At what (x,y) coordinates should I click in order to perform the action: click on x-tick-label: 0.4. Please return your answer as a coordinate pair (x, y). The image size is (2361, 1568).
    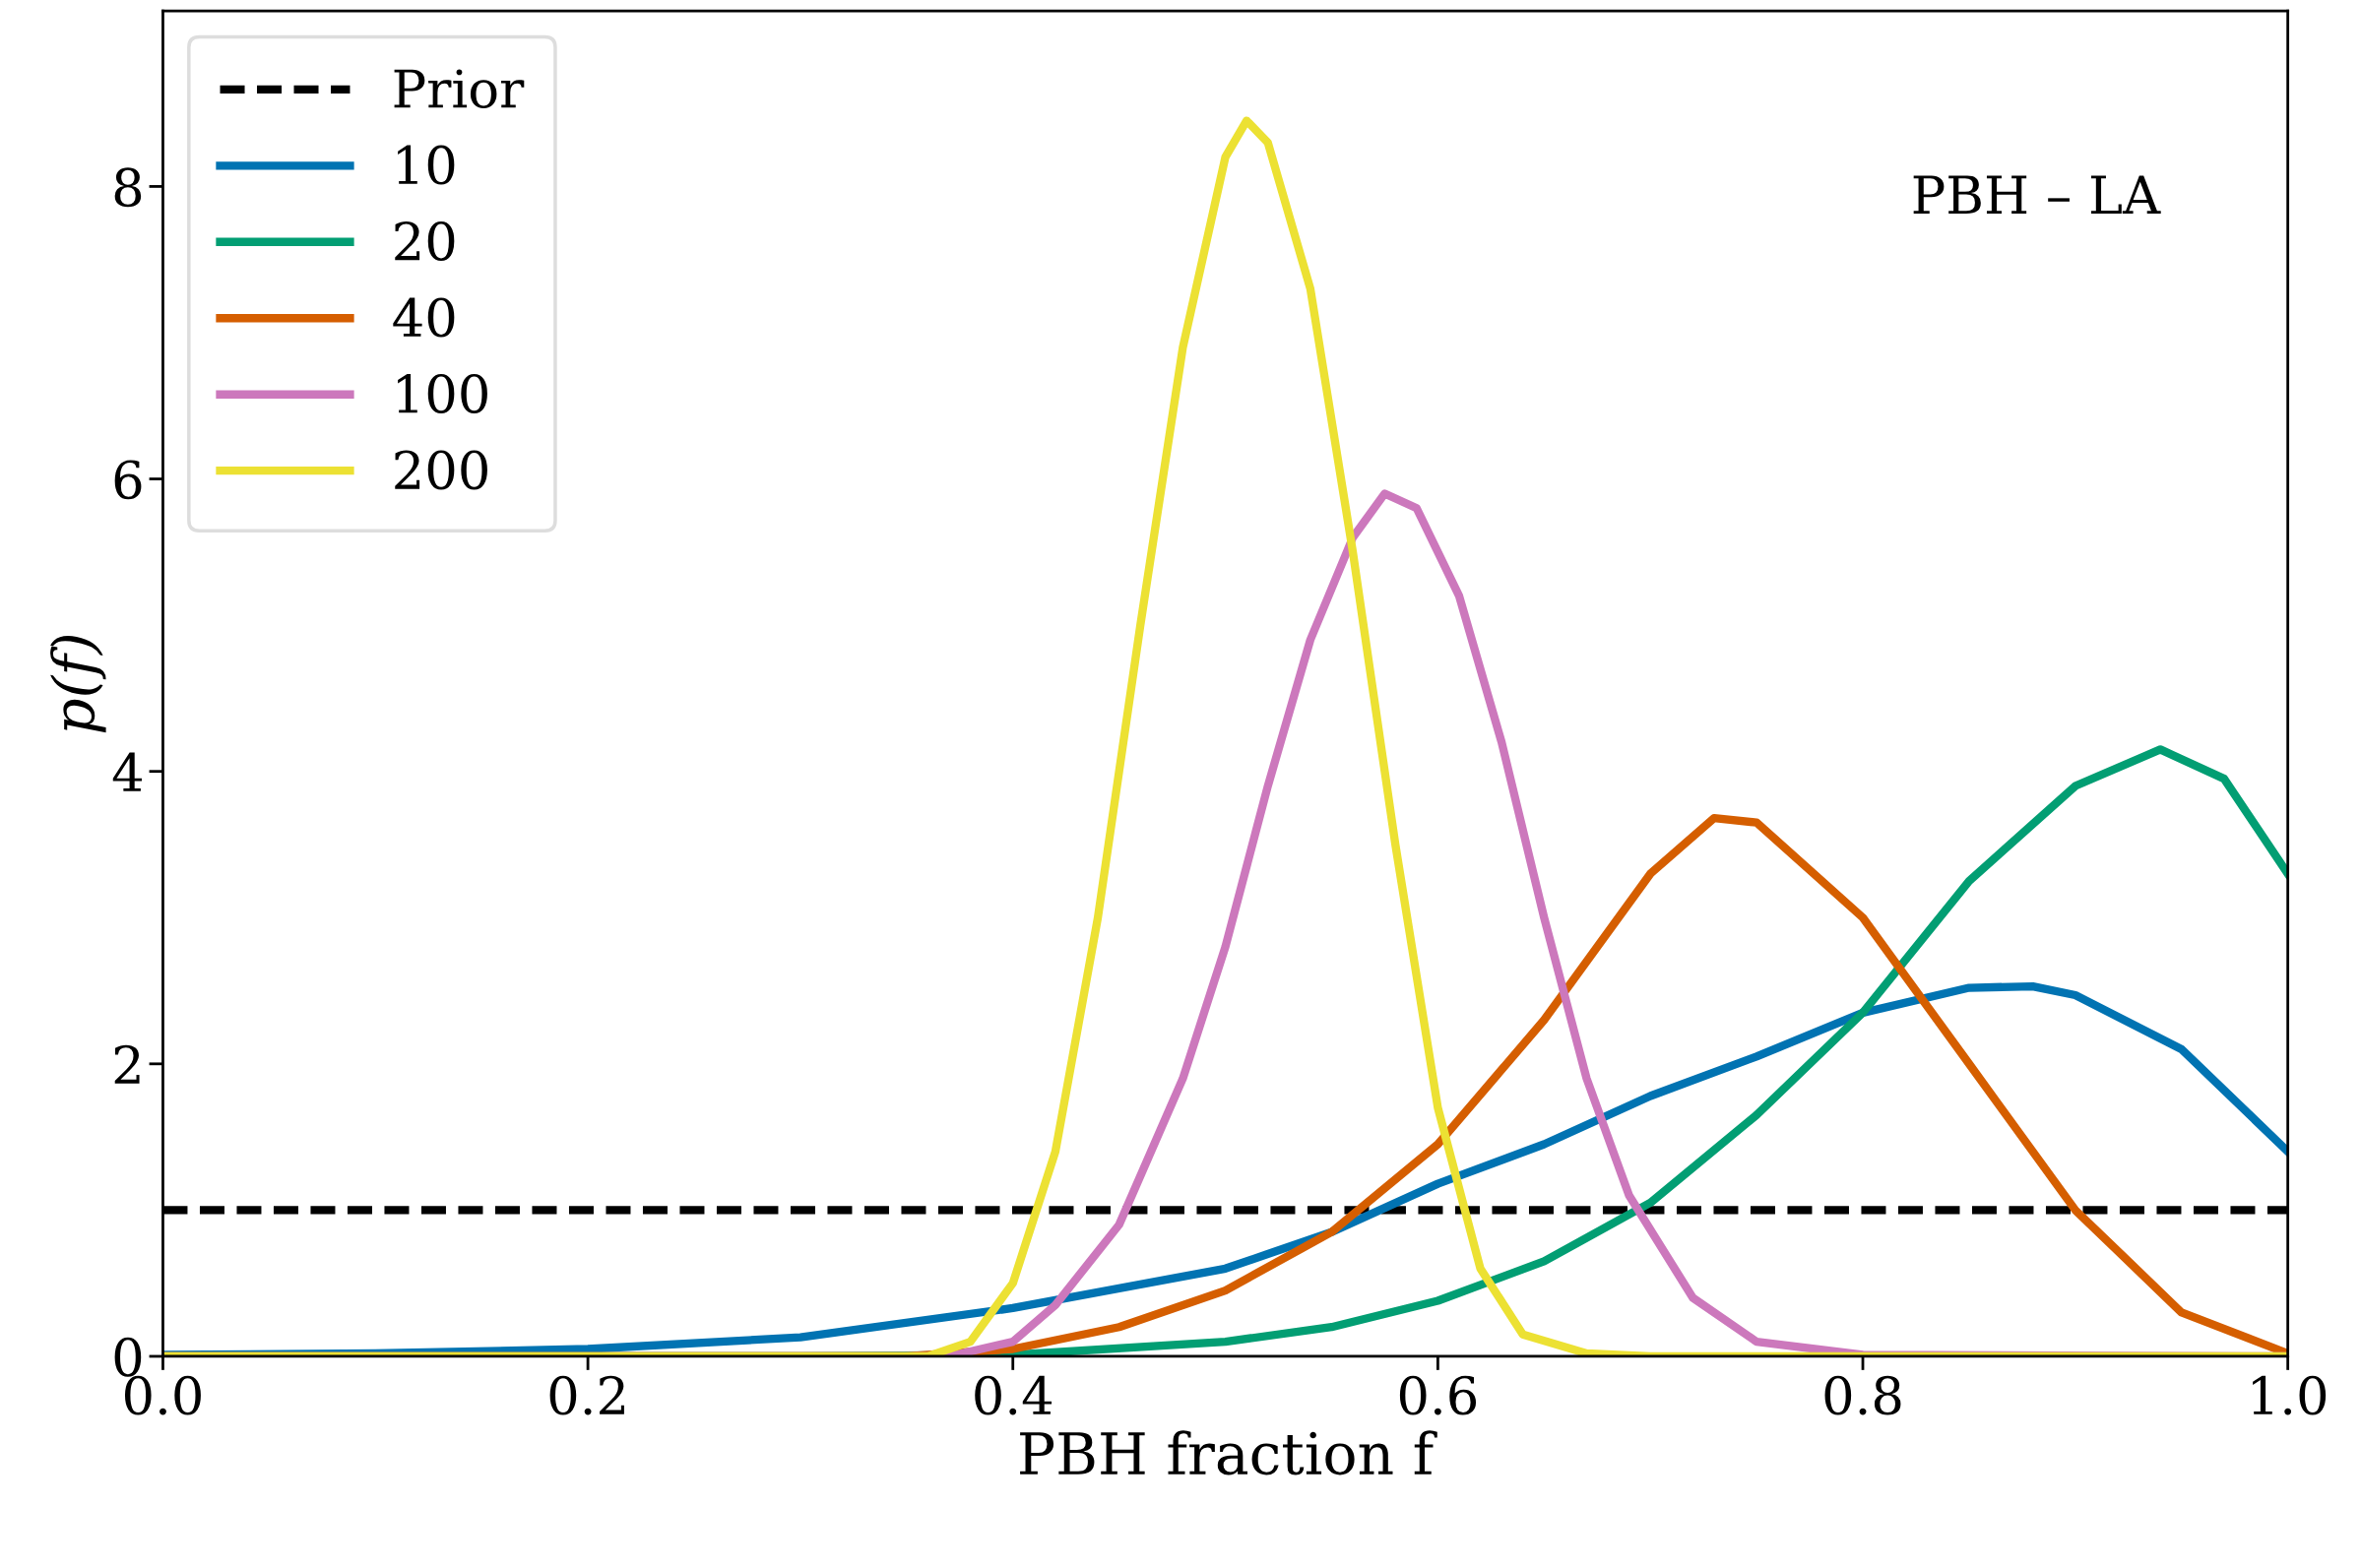
    Looking at the image, I should click on (1014, 1395).